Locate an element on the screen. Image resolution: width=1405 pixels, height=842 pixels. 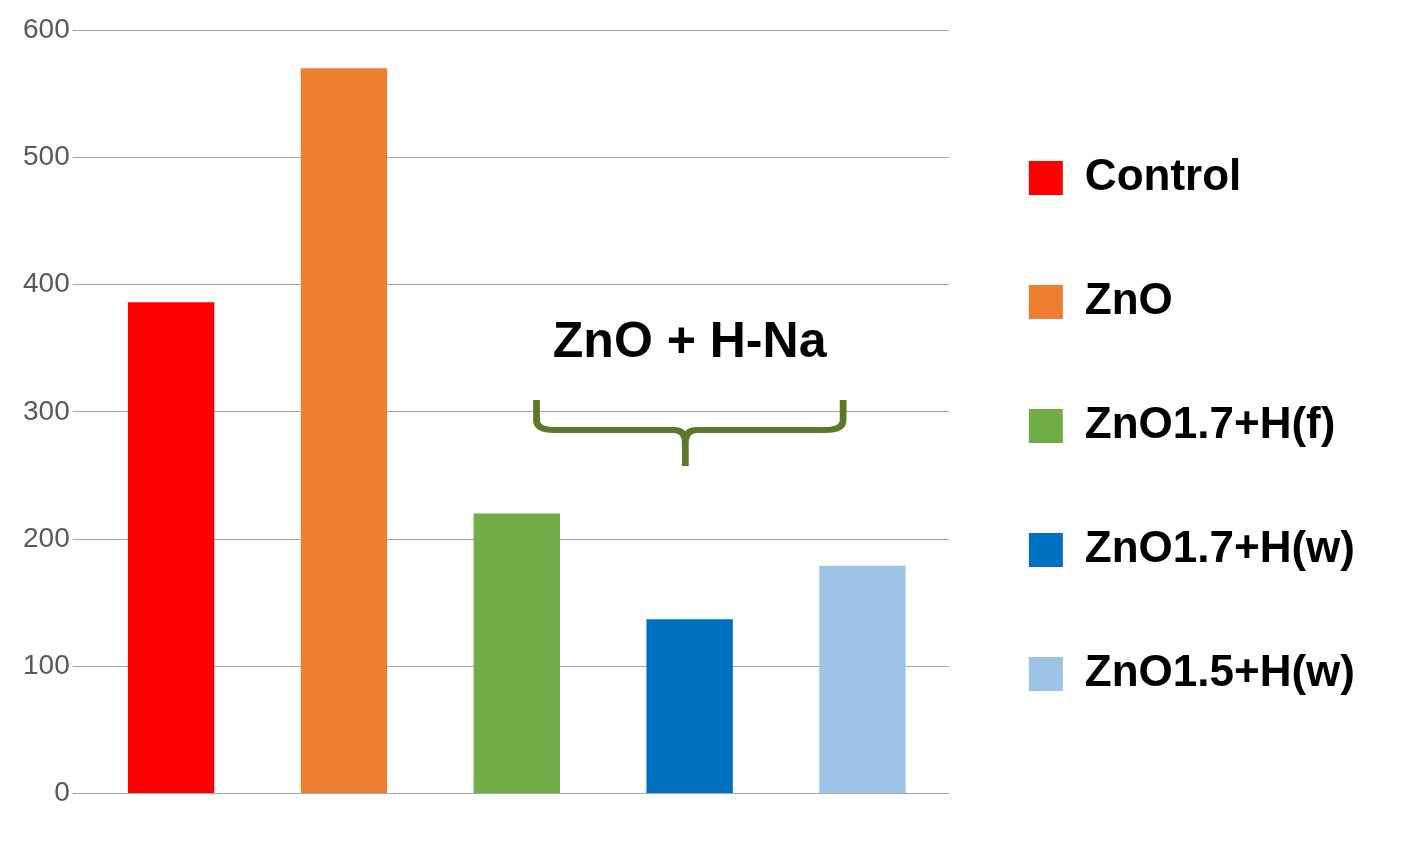
legend-label: Control is located at coordinates (1163, 175).